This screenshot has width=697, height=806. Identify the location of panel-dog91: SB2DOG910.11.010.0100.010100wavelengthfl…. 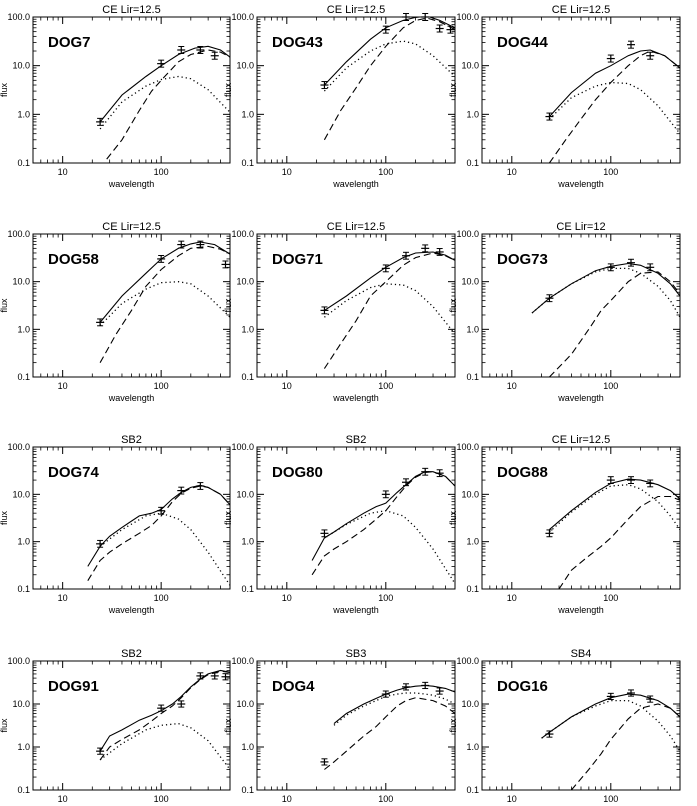
(115, 726).